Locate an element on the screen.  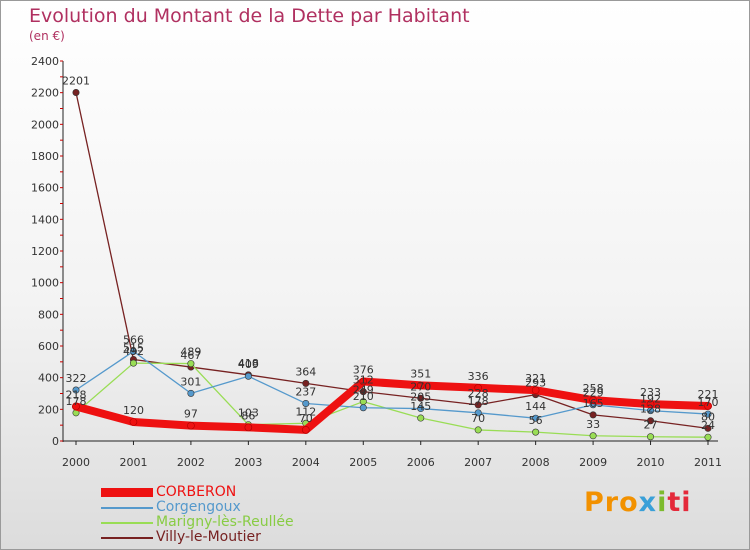
data-label-corberon: 97 is located at coordinates (191, 414).